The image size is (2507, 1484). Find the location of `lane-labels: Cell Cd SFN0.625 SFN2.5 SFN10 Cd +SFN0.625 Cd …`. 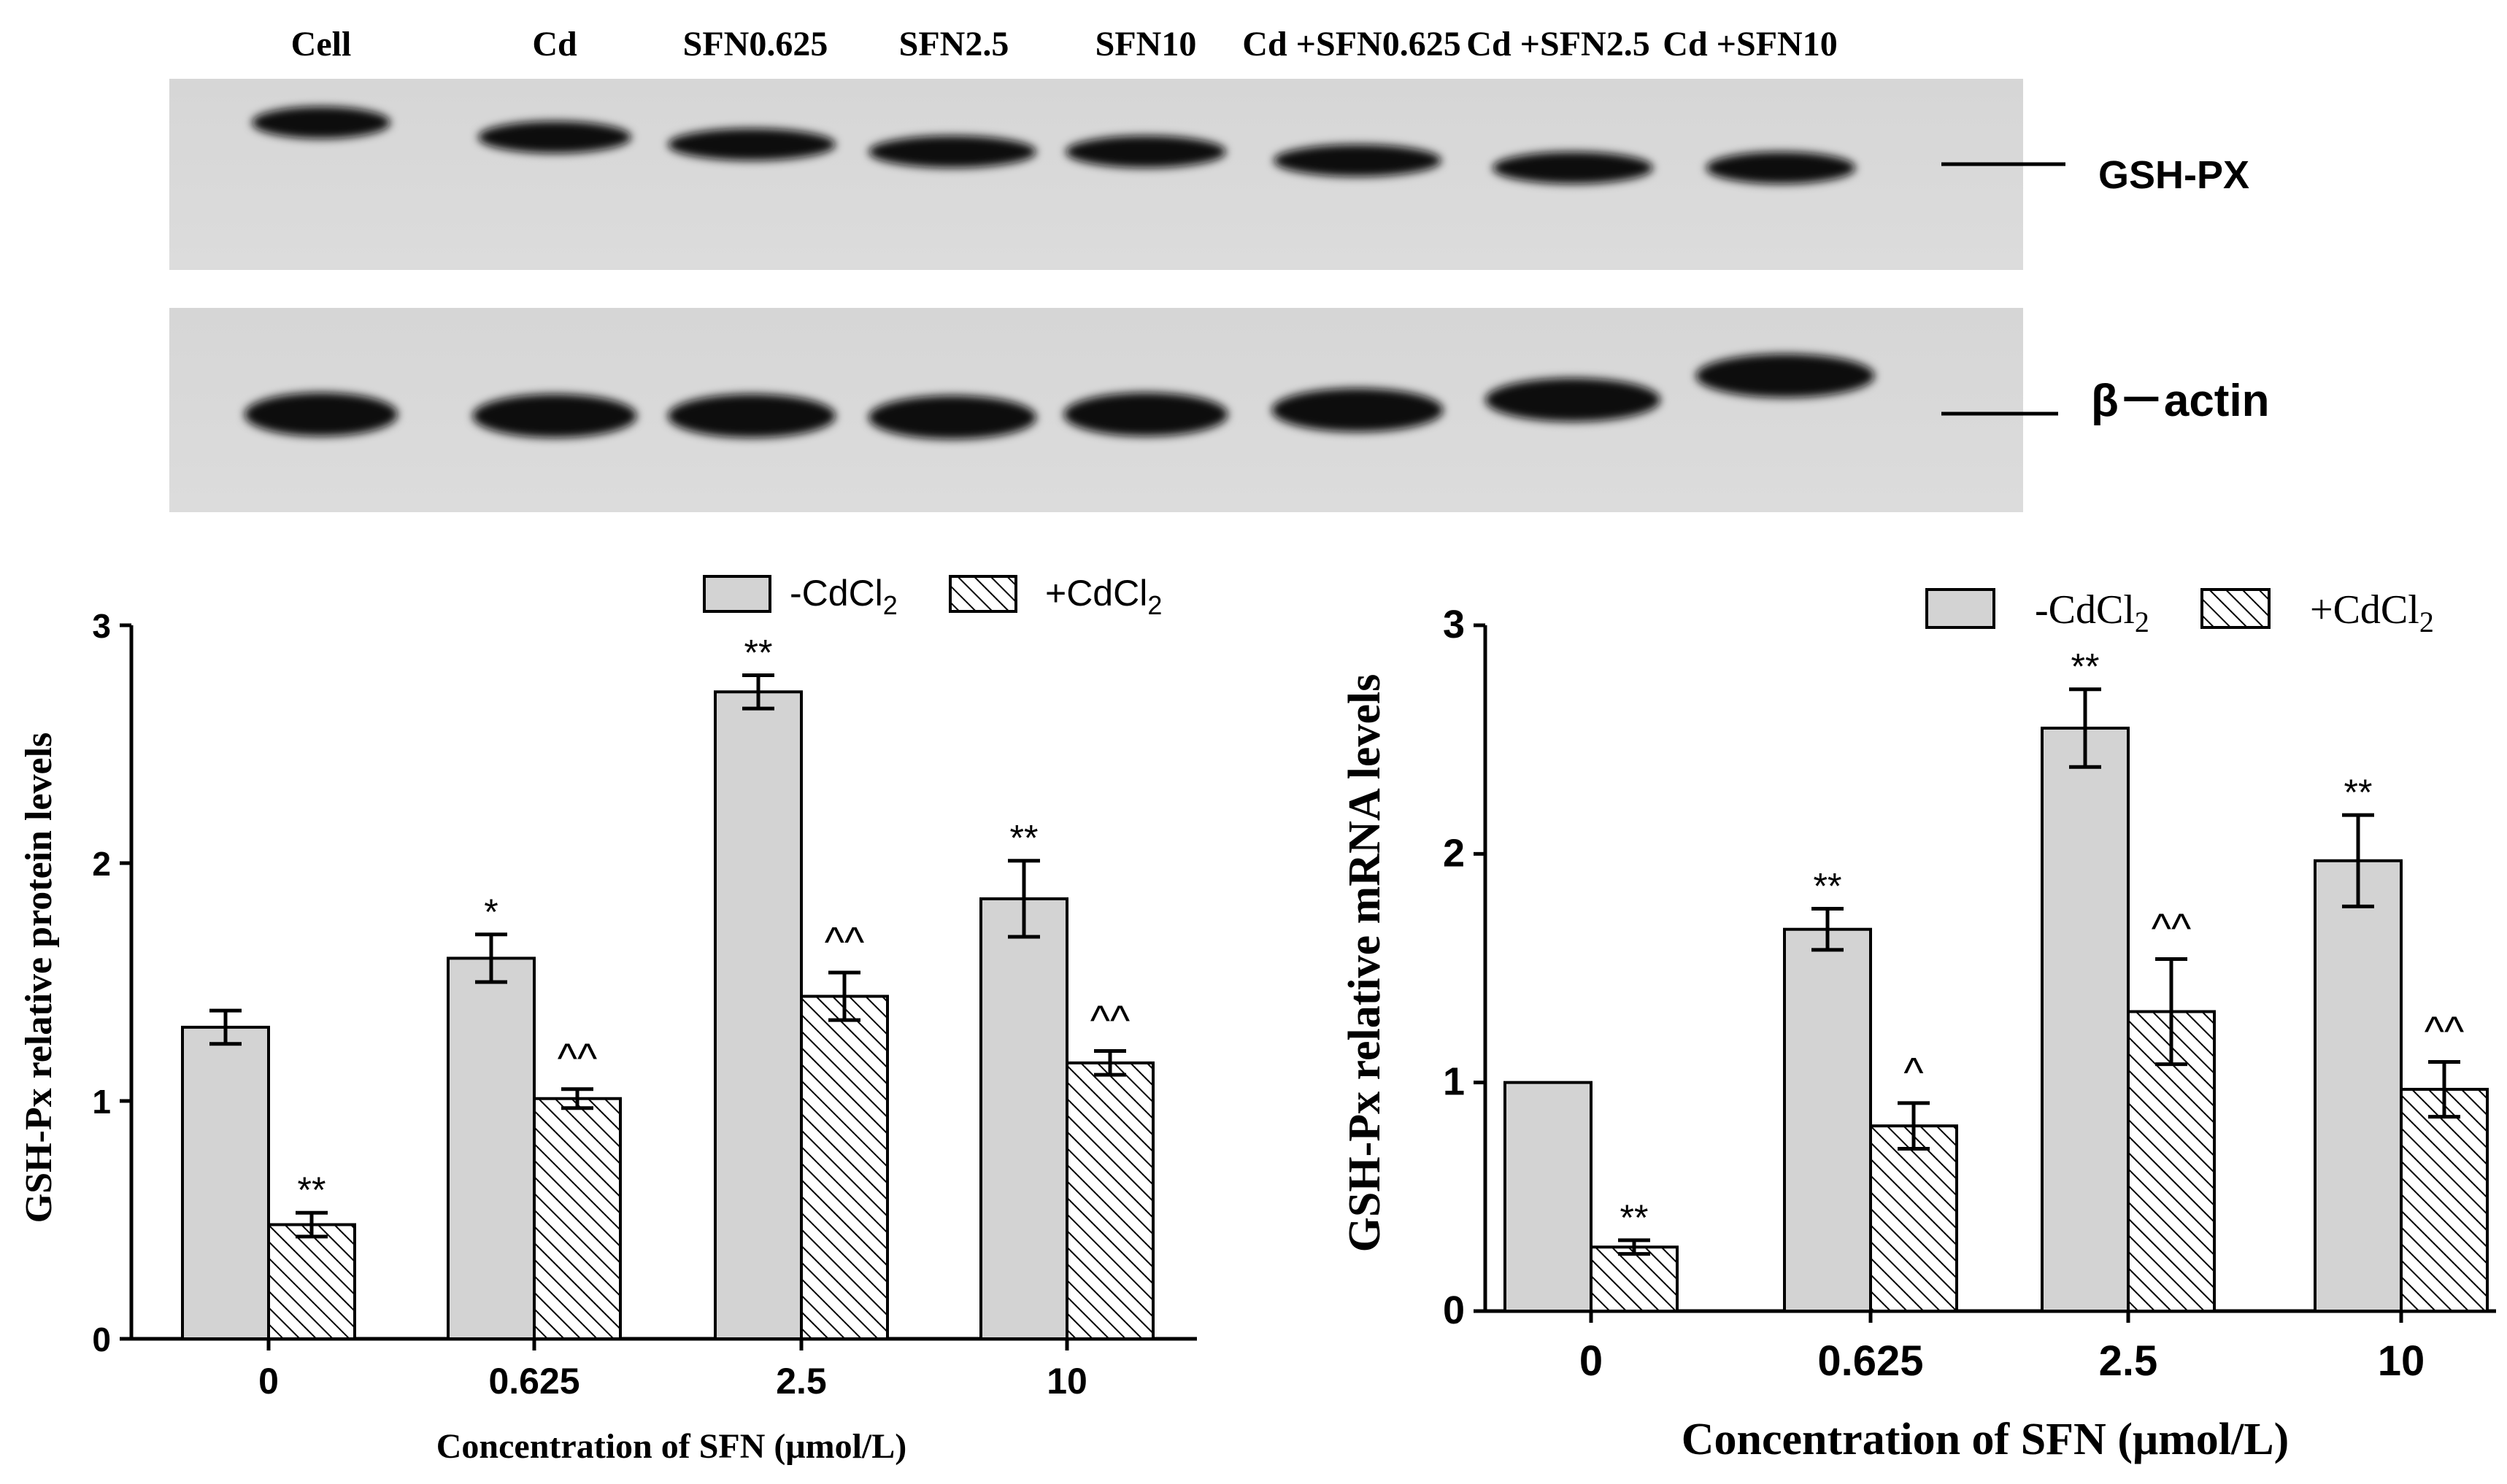

lane-labels: Cell Cd SFN0.625 SFN2.5 SFN10 Cd +SFN0.625 Cd … is located at coordinates (1064, 44).